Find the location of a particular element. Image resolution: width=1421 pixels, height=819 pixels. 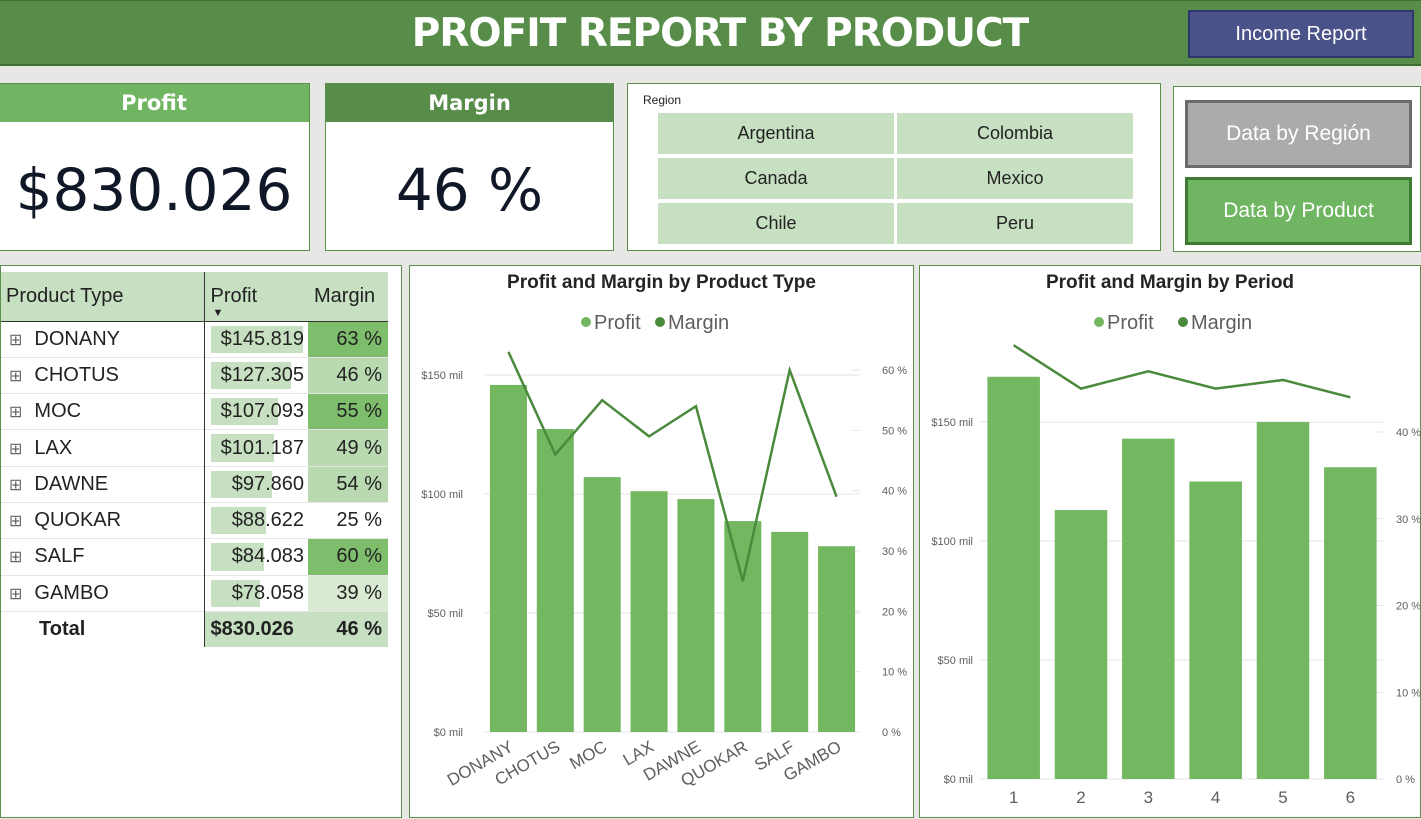

profit-value: $101.187 is located at coordinates (262, 447).